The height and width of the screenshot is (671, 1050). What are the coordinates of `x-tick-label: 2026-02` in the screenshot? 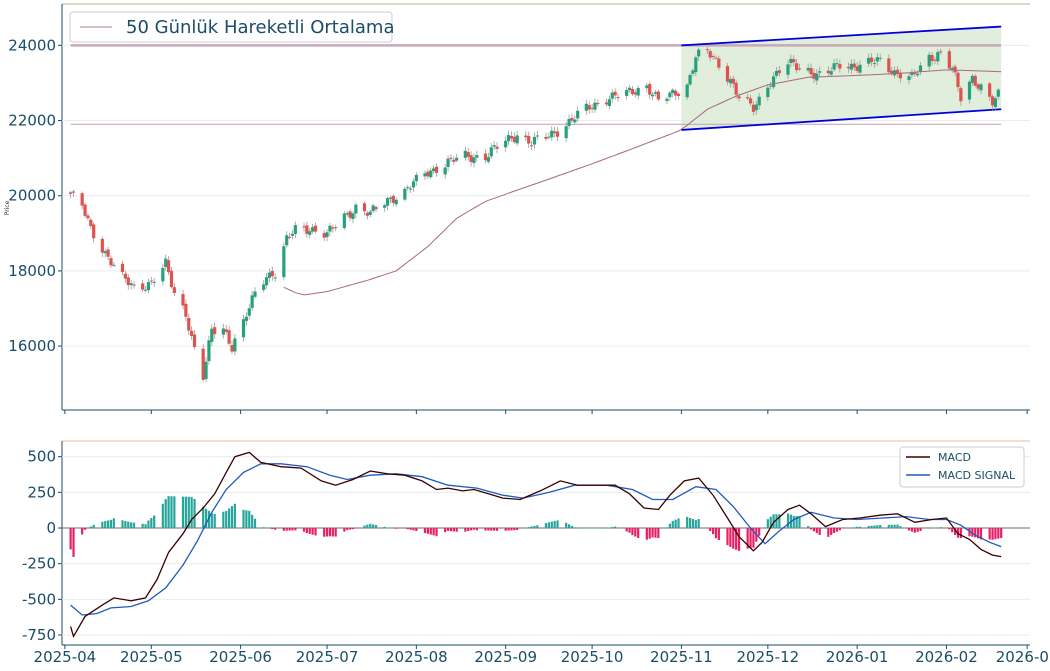 It's located at (946, 657).